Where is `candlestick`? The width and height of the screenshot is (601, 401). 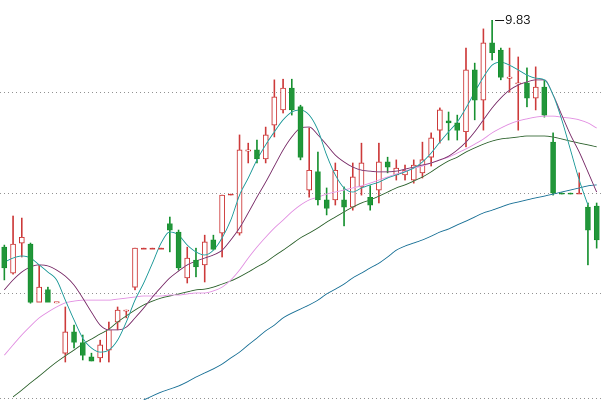 candlestick is located at coordinates (449, 126).